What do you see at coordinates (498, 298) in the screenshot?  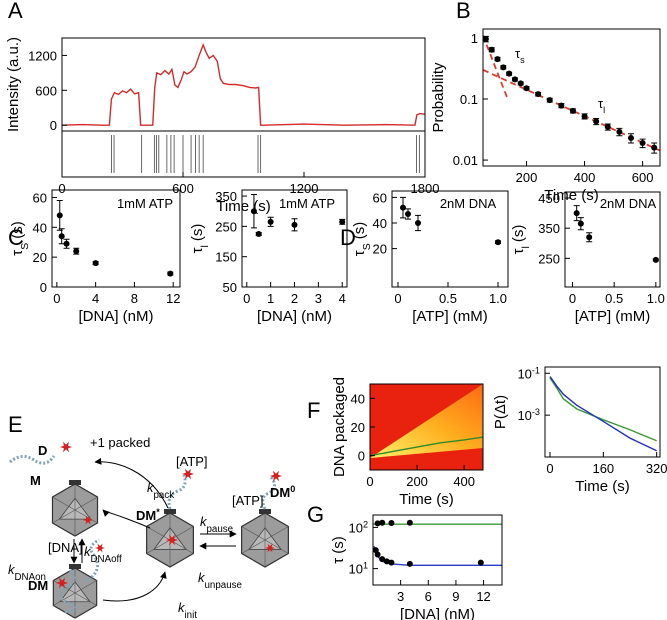 I see `x-tick-label: 1.0` at bounding box center [498, 298].